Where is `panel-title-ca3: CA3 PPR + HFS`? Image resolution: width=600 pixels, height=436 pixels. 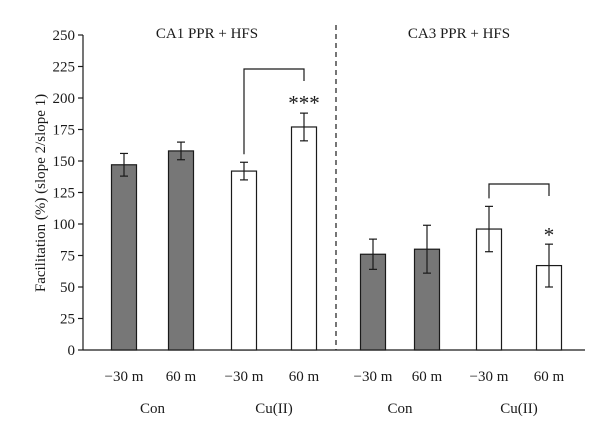
panel-title-ca3: CA3 PPR + HFS is located at coordinates (459, 34).